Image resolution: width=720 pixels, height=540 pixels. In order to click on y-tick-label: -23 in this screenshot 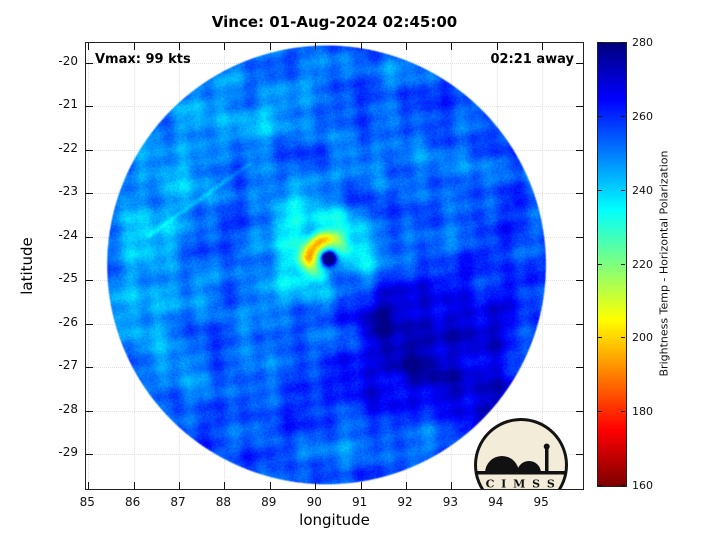, I will do `click(68, 191)`.